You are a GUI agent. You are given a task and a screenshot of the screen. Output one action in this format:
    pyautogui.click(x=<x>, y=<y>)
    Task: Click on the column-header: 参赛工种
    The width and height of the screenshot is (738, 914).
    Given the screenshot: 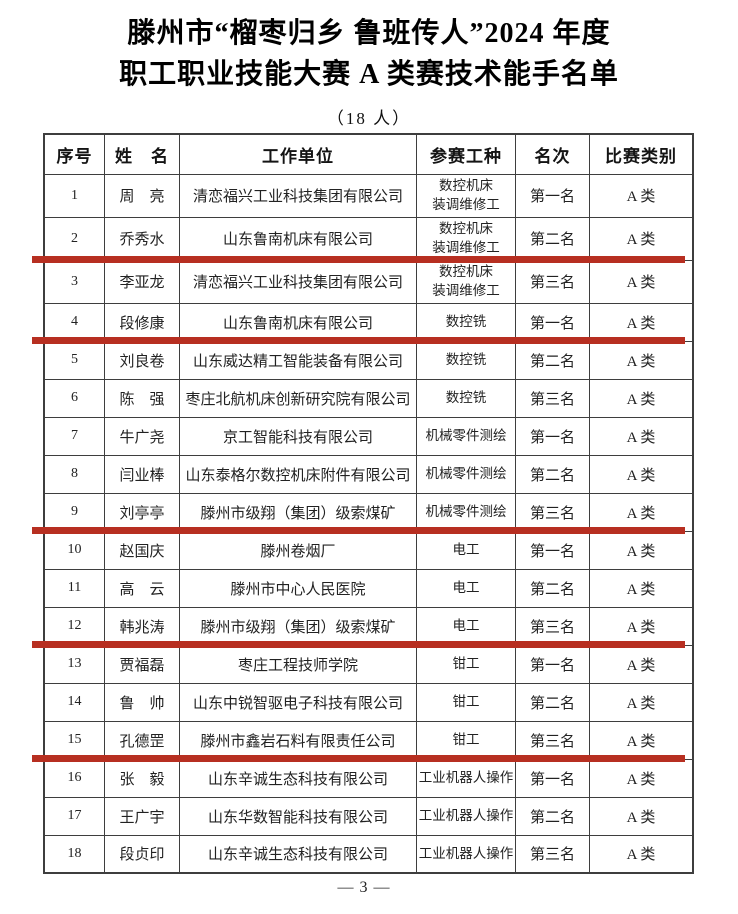 What is the action you would take?
    pyautogui.click(x=466, y=154)
    